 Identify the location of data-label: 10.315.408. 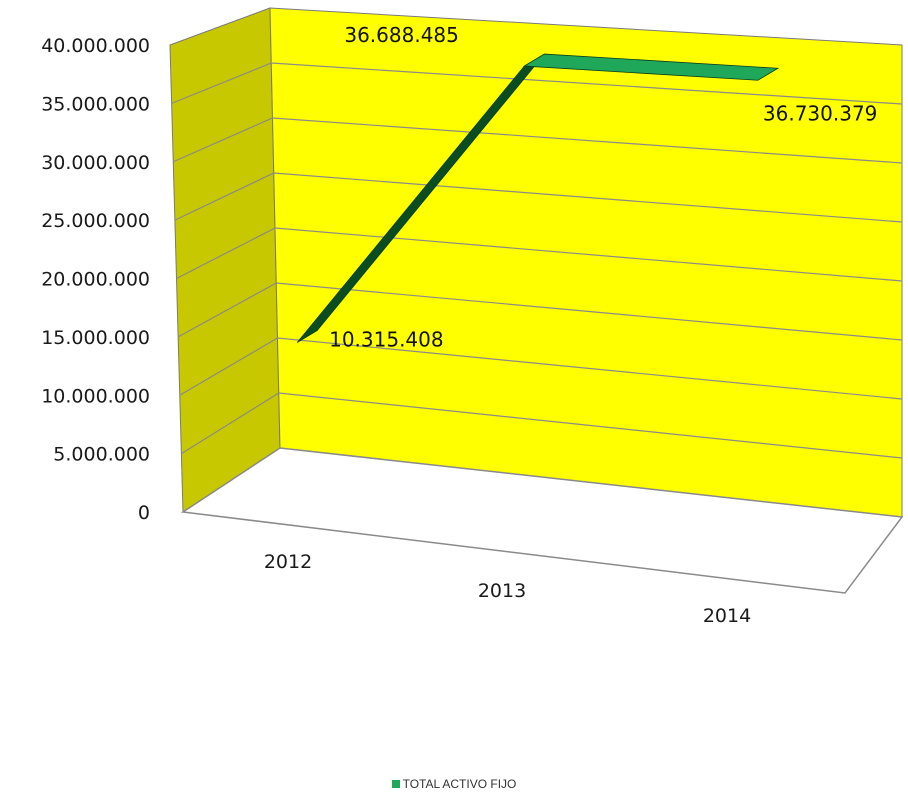
(386, 340).